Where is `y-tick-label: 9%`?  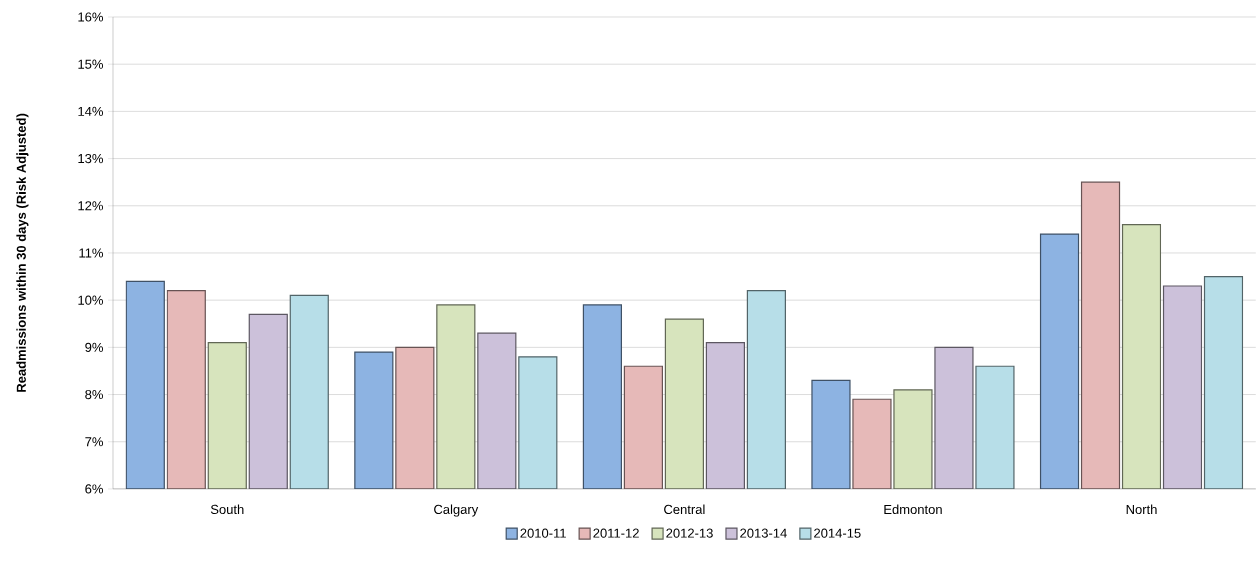
y-tick-label: 9% is located at coordinates (94, 347).